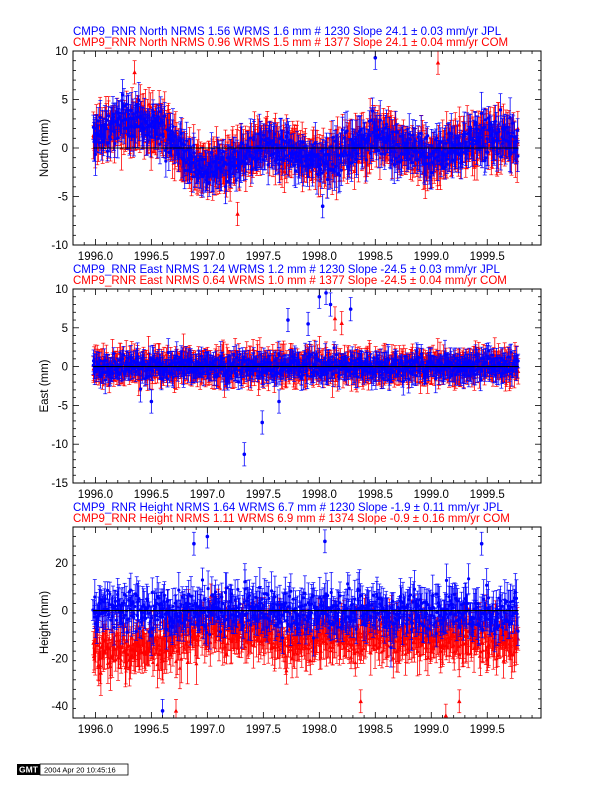 This screenshot has height=792, width=612. Describe the element at coordinates (59, 445) in the screenshot. I see `y-tick-label: -10` at that location.